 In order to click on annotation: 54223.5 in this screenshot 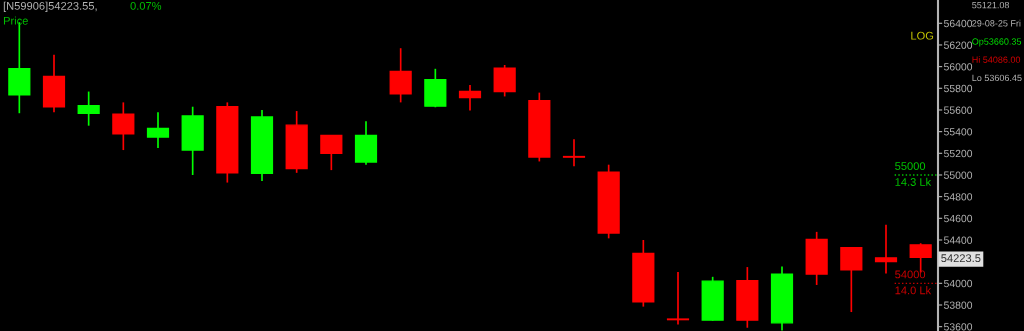, I will do `click(961, 258)`.